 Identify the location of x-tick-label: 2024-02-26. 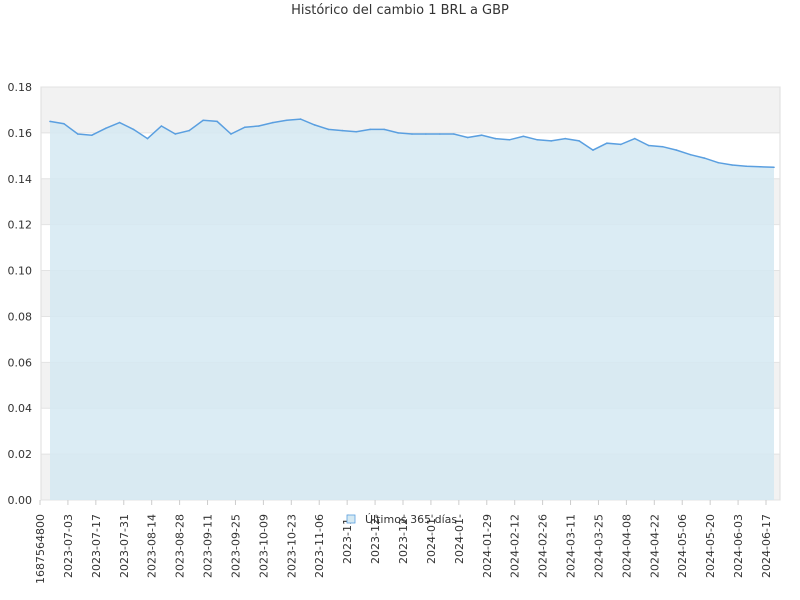
(543, 546).